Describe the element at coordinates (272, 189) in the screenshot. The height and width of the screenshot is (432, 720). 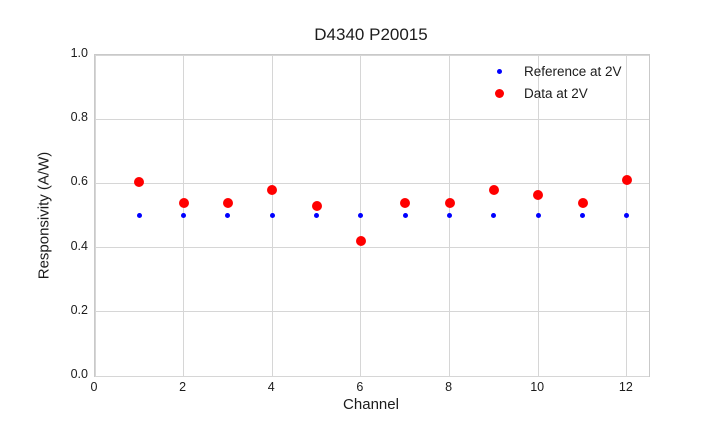
I see `point-series1-ch4` at that location.